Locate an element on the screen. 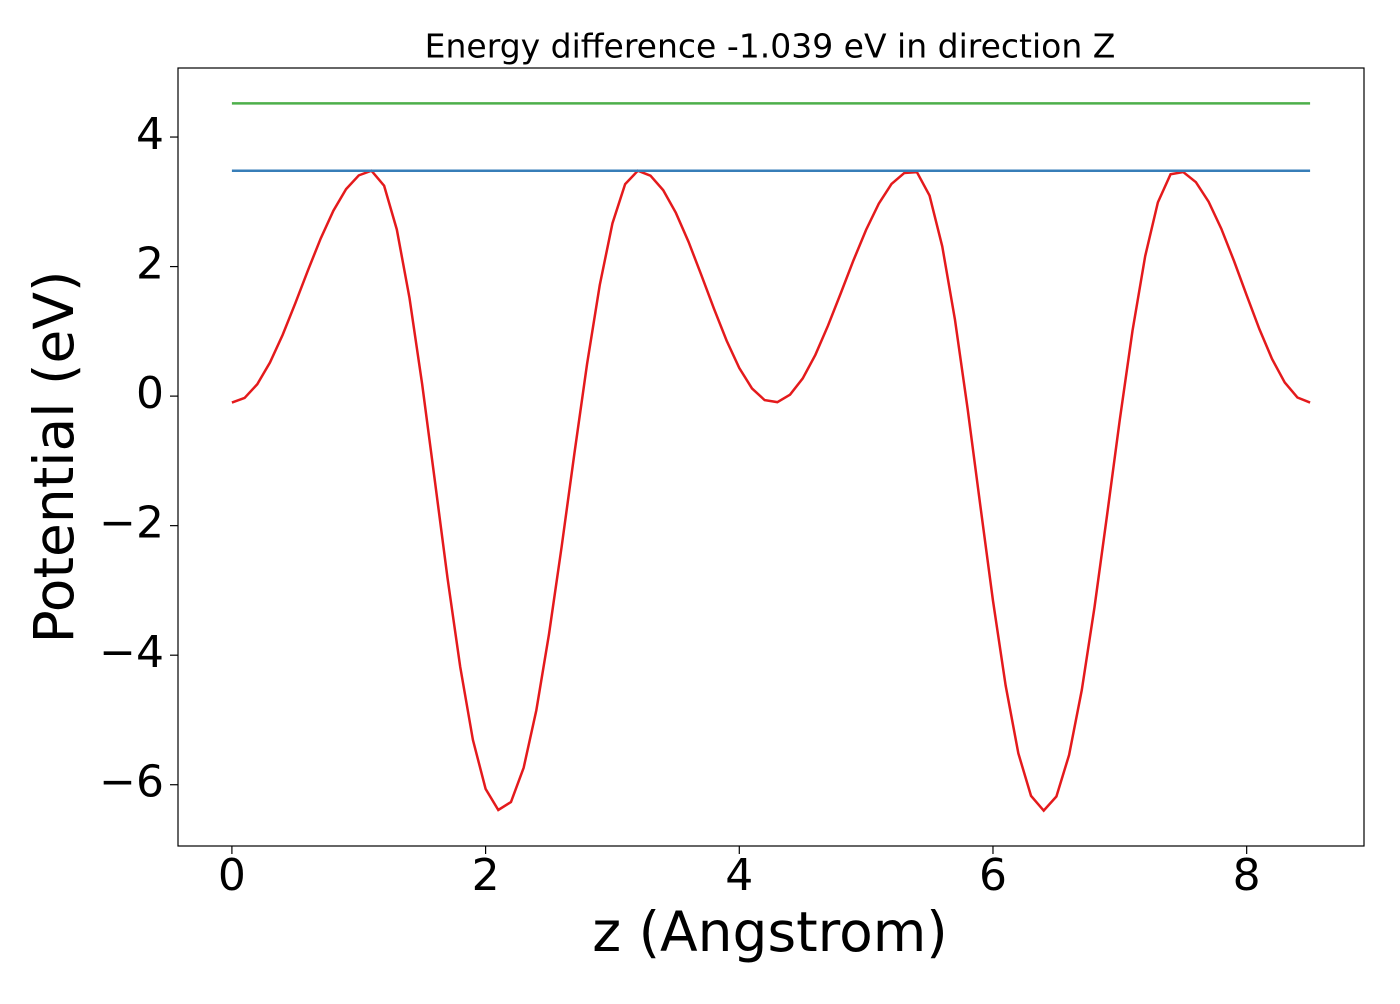 The width and height of the screenshot is (1400, 1004). y-tick-label: −6 is located at coordinates (131, 782).